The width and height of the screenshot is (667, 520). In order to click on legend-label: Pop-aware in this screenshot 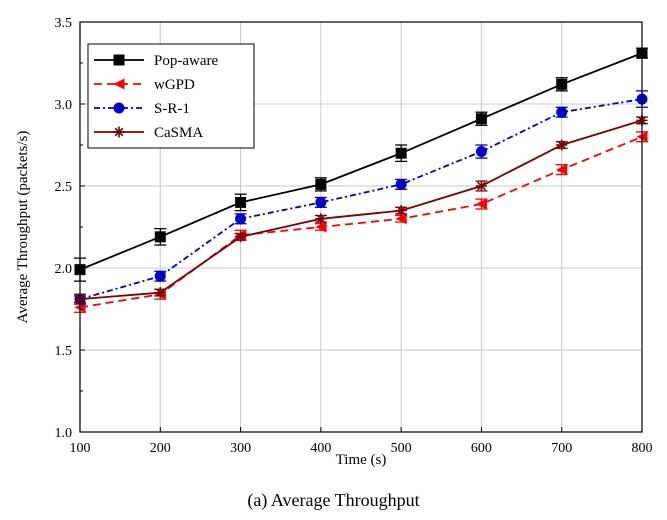, I will do `click(186, 61)`.